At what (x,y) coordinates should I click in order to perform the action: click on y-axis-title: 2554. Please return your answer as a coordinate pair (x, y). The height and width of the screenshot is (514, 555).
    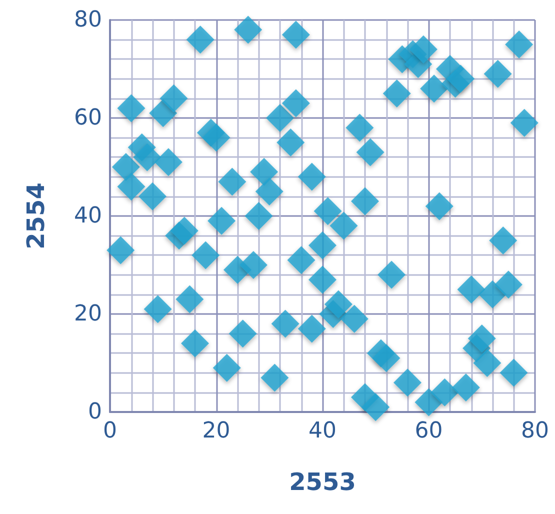
    Looking at the image, I should click on (36, 216).